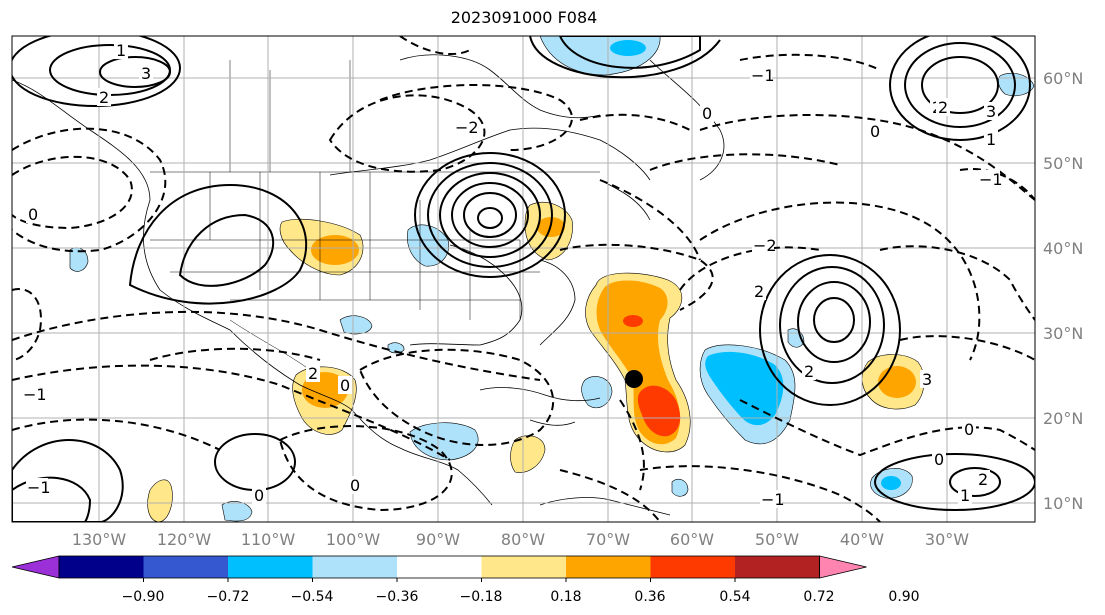  What do you see at coordinates (268, 539) in the screenshot?
I see `lon-label: 110°W` at bounding box center [268, 539].